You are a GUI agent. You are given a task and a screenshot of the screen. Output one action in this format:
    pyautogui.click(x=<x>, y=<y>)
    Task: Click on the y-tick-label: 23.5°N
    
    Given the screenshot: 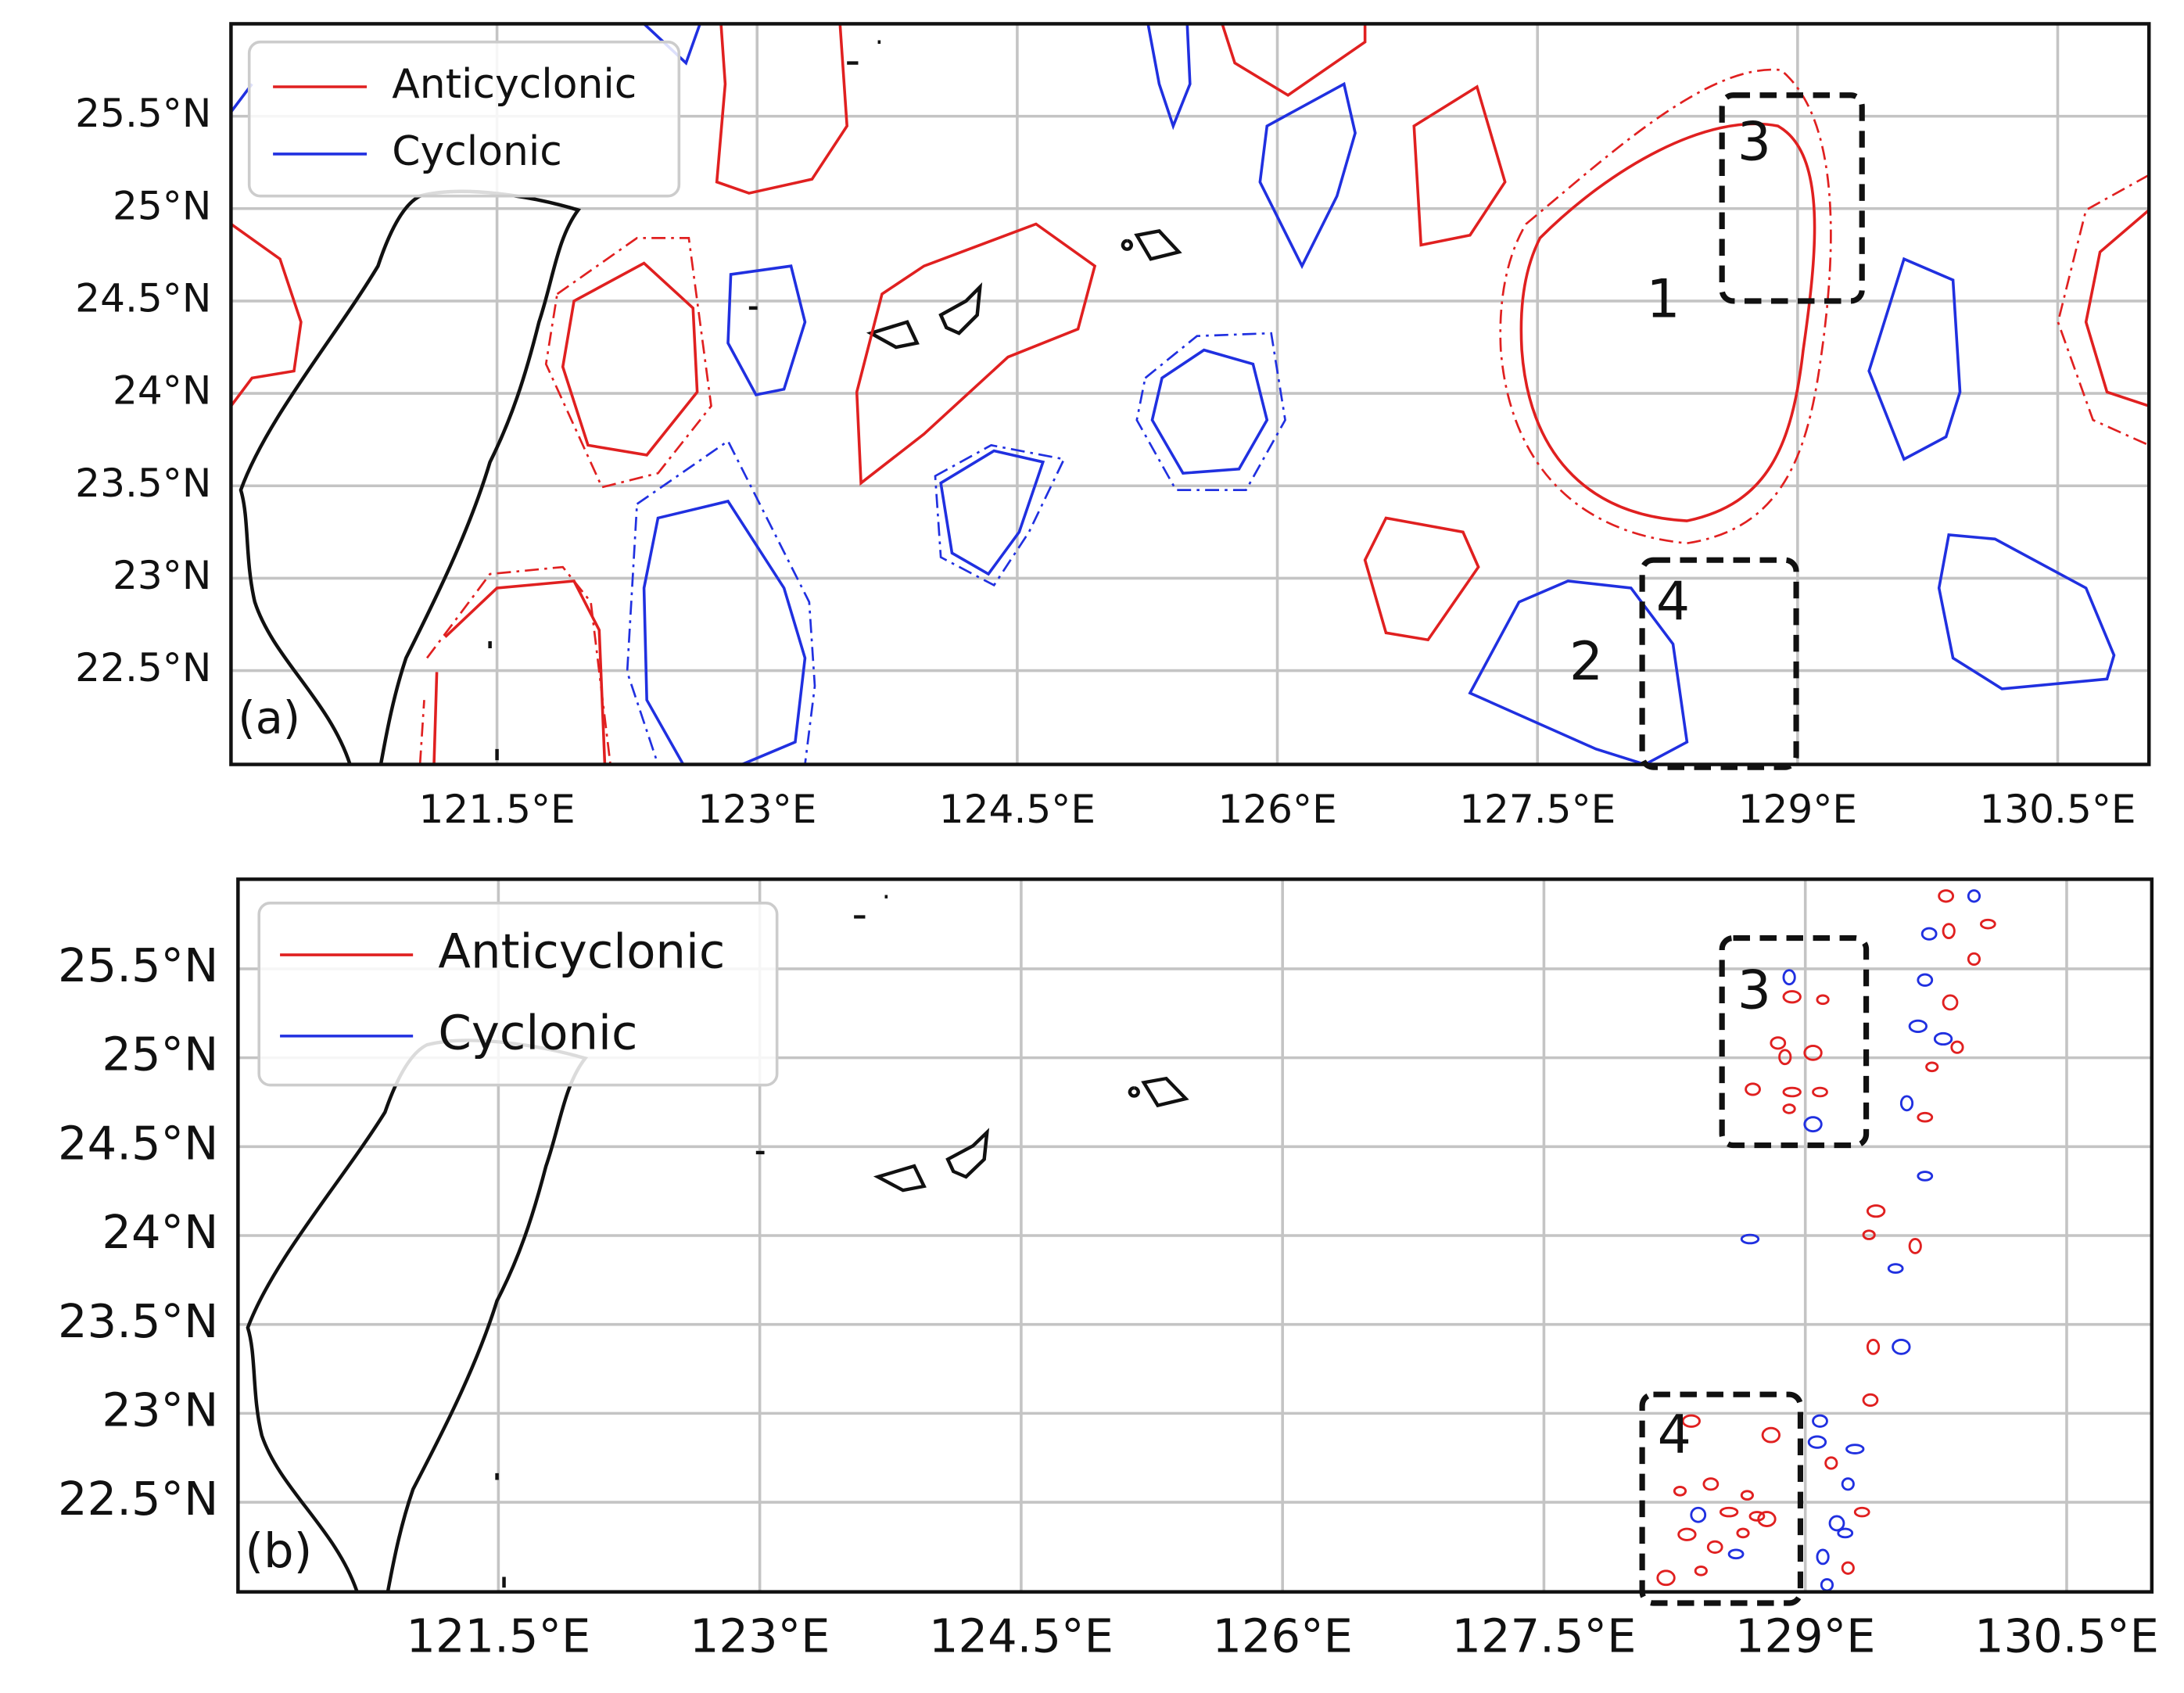 What is the action you would take?
    pyautogui.click(x=138, y=1321)
    